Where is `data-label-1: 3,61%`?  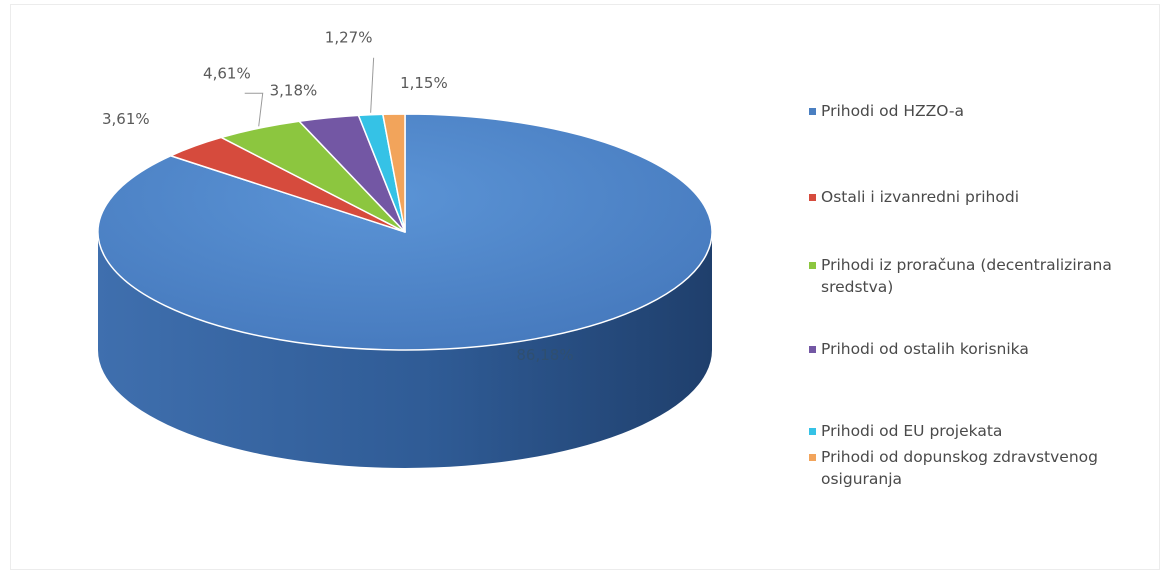
data-label-1: 3,61% is located at coordinates (126, 119).